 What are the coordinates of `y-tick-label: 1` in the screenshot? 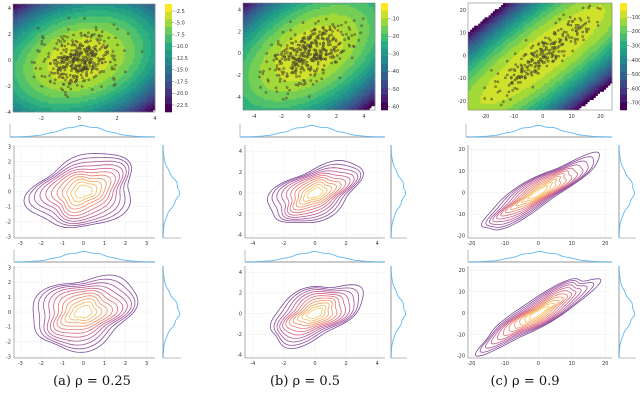 It's located at (9, 298).